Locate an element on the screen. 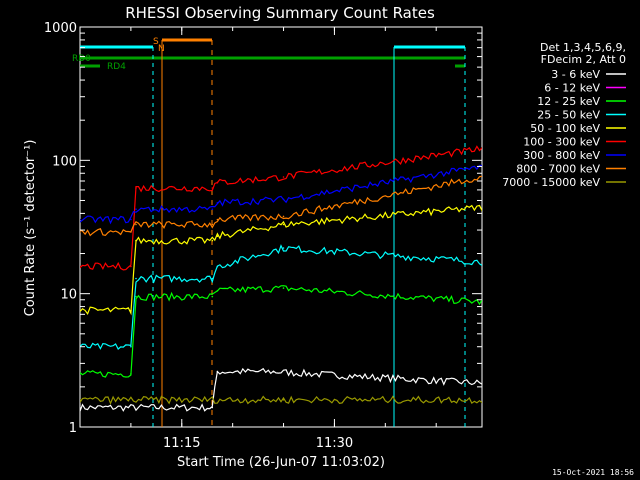  y-tick-label-2: 100 is located at coordinates (64, 161).